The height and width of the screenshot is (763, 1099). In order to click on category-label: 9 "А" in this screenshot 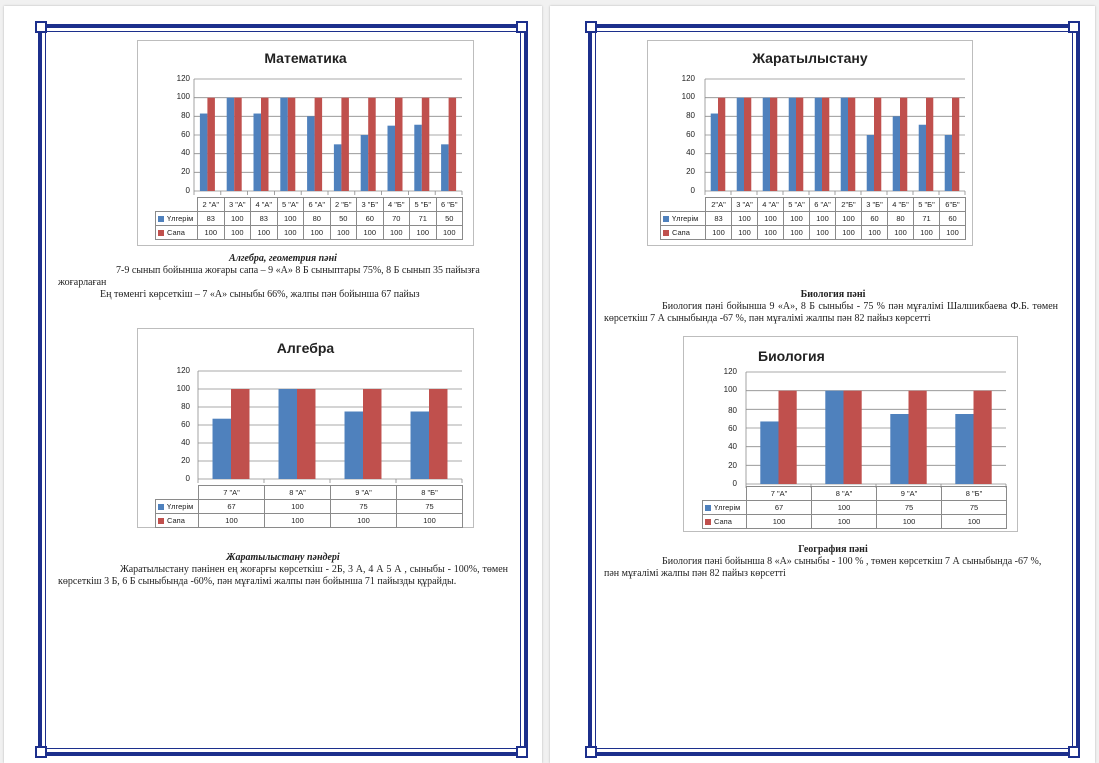, I will do `click(363, 492)`.